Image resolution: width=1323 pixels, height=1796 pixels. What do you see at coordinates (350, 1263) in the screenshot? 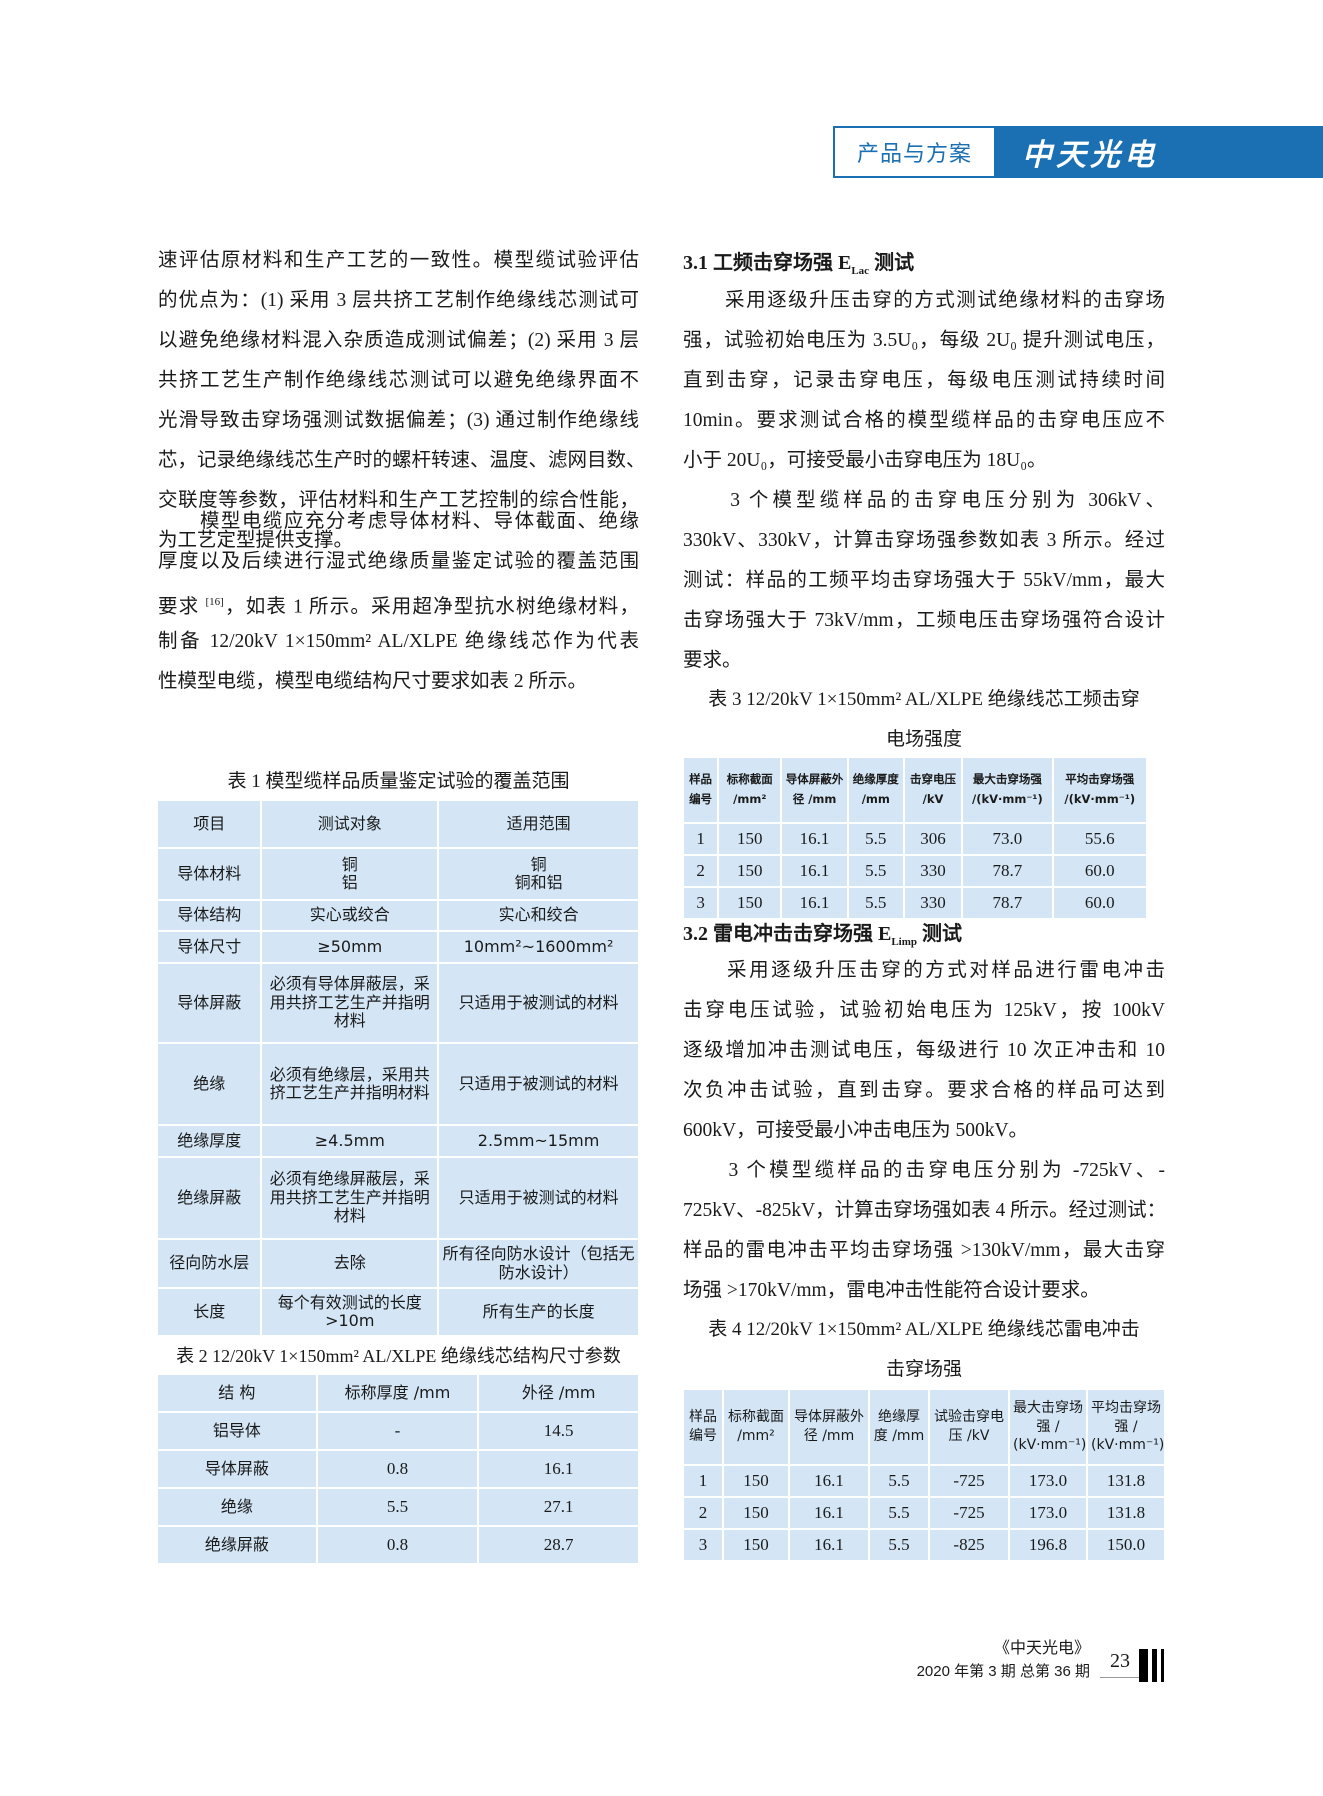
I see `table-cell: 去除` at bounding box center [350, 1263].